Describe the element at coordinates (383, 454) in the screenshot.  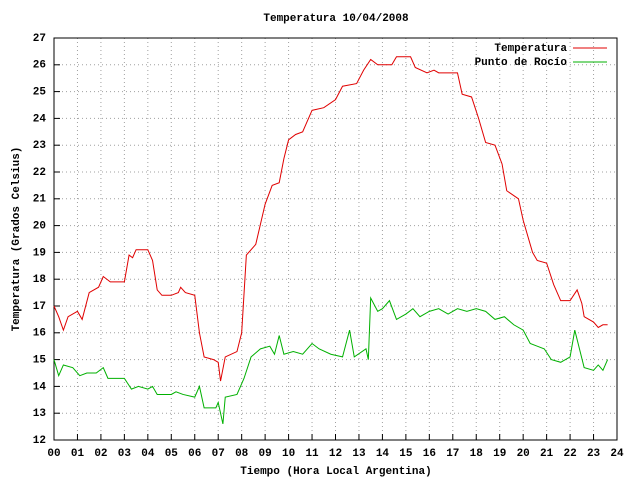
I see `x-tick-label: 14` at that location.